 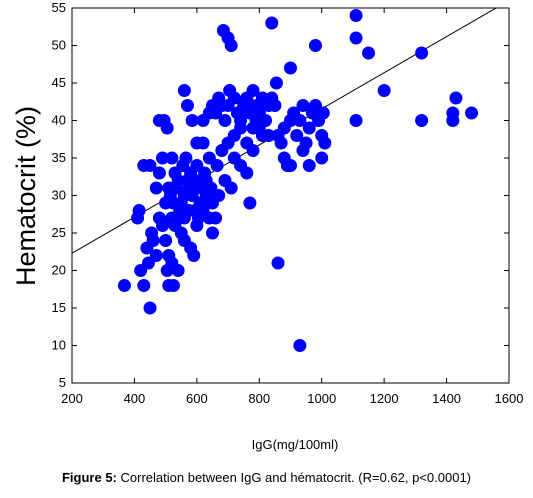 What do you see at coordinates (59, 120) in the screenshot?
I see `y-tick-label: 40` at bounding box center [59, 120].